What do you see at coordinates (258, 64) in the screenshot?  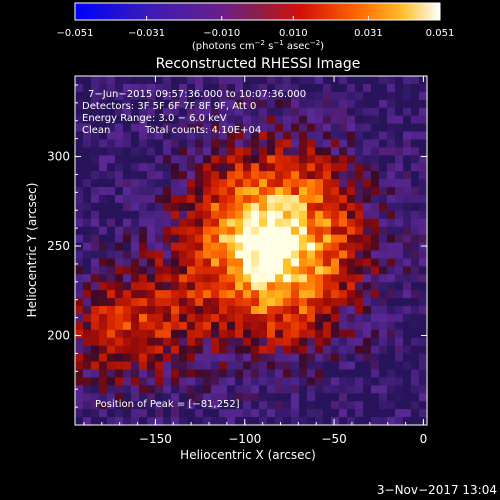 I see `chart-title: Reconstructed RHESSI Image` at bounding box center [258, 64].